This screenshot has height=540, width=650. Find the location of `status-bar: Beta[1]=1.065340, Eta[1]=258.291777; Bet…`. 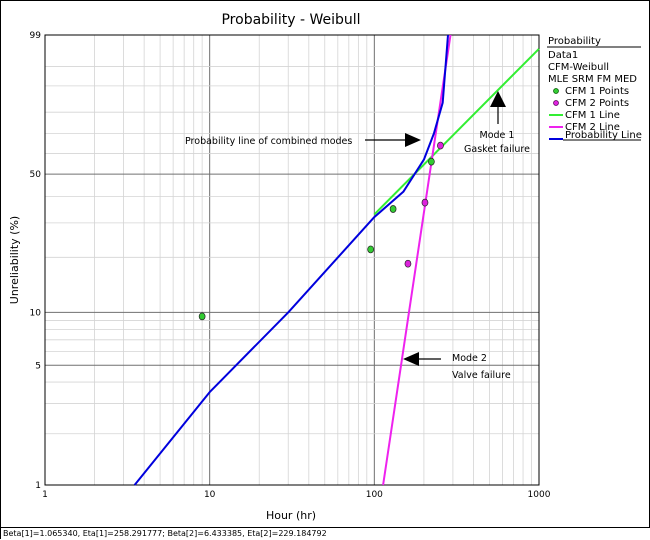

status-bar: Beta[1]=1.065340, Eta[1]=258.291777; Bet… is located at coordinates (325, 533).